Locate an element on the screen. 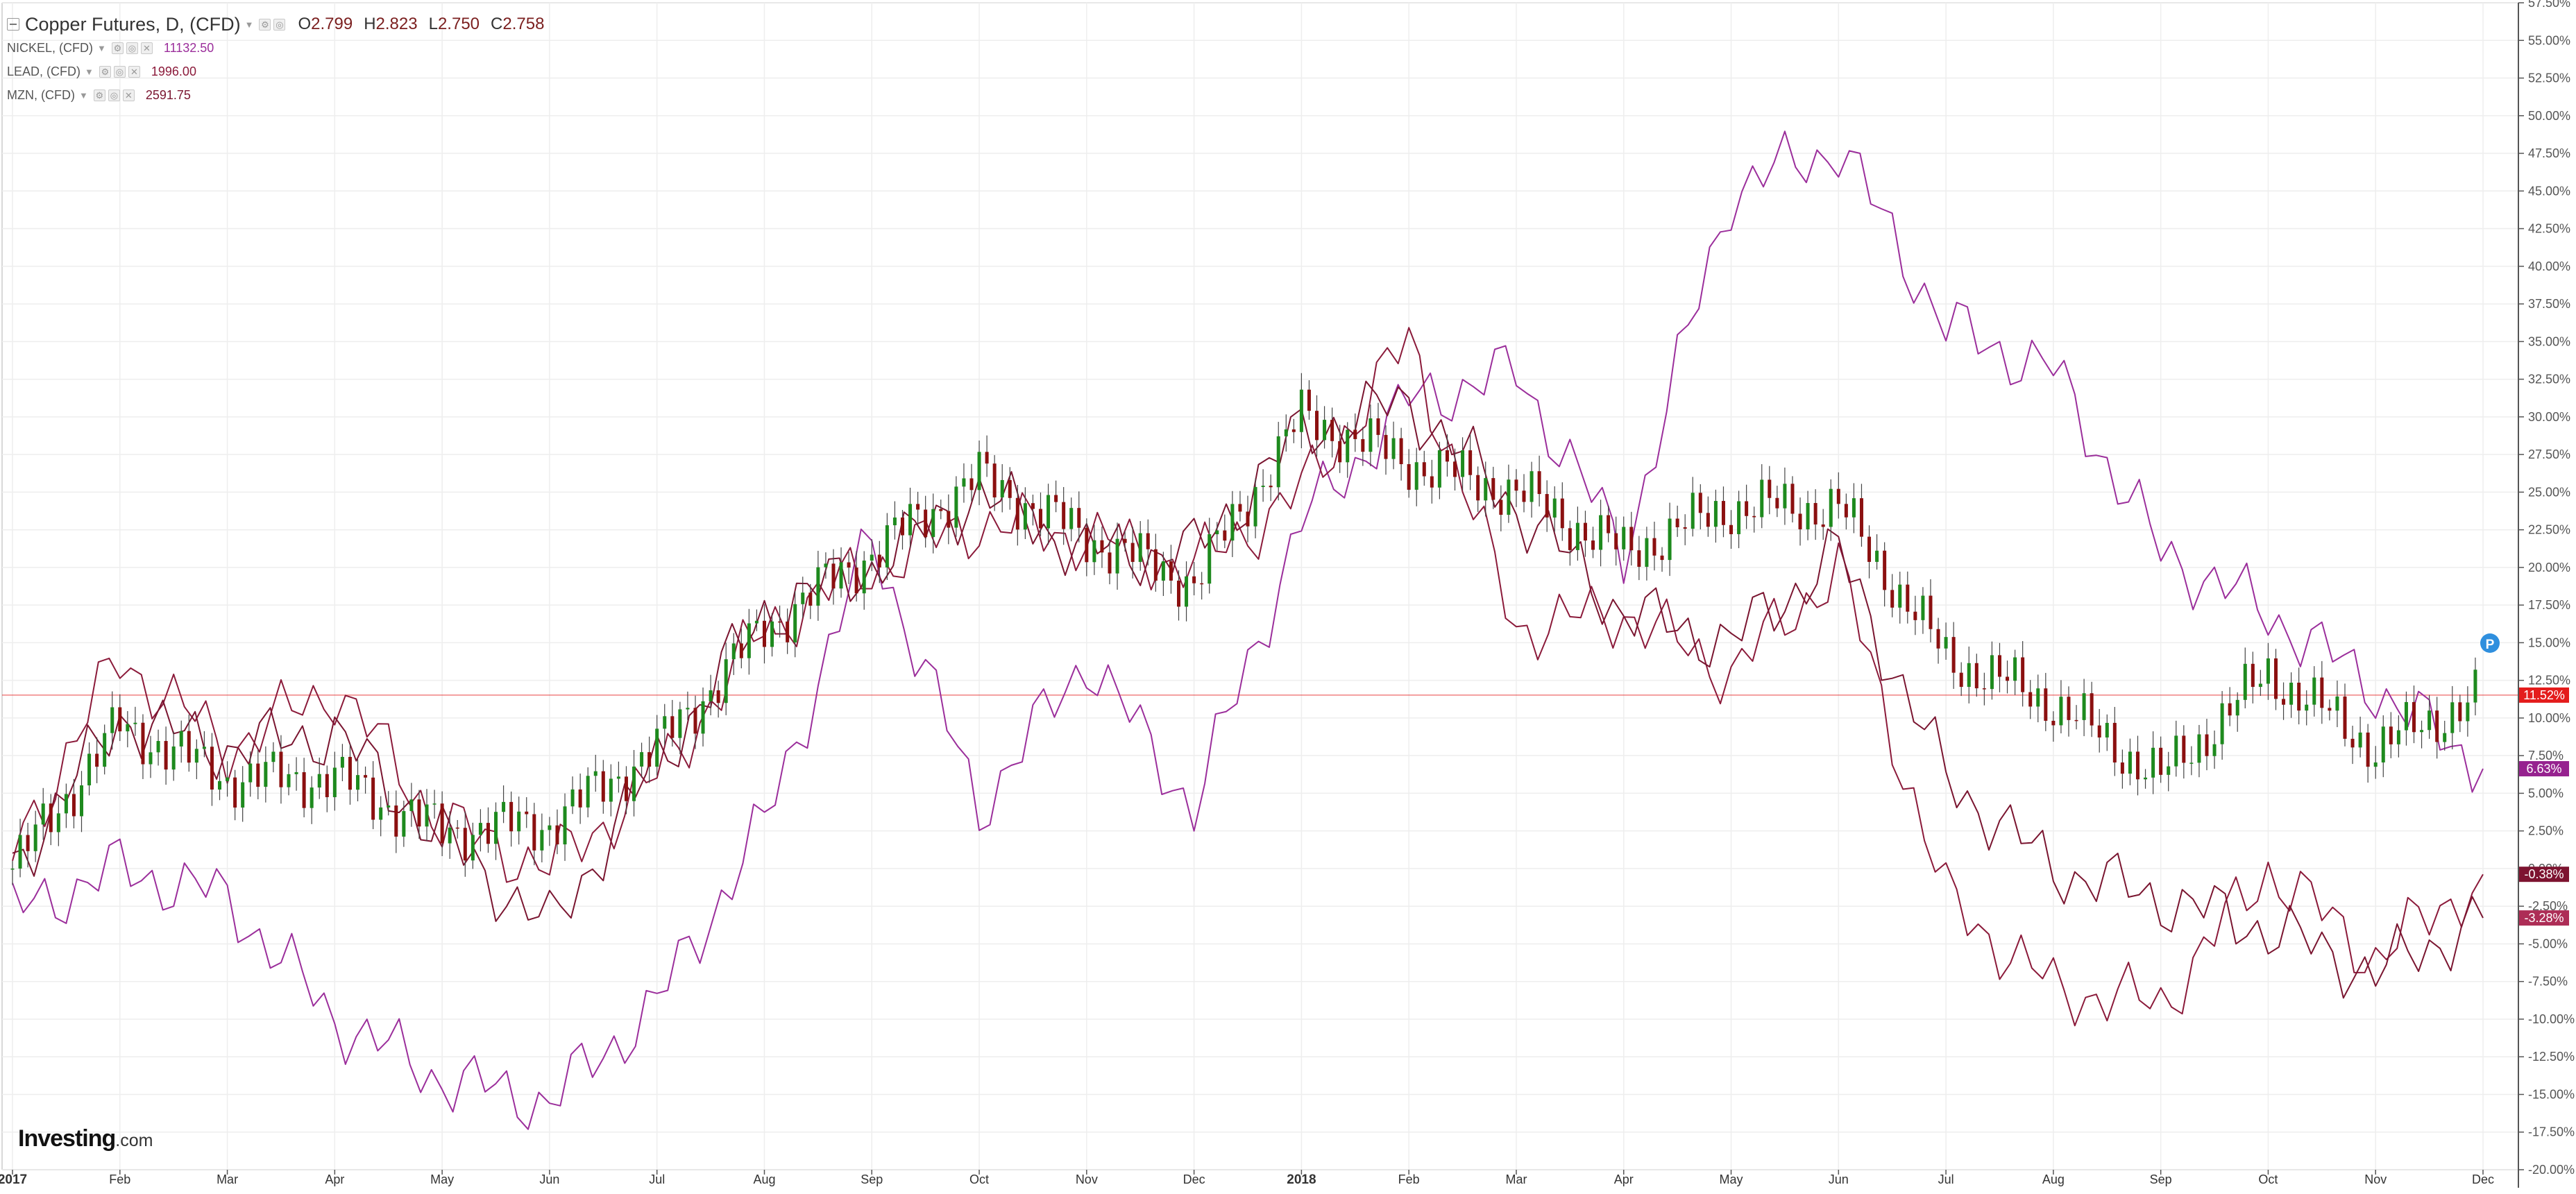  p-marker: P is located at coordinates (2490, 643).